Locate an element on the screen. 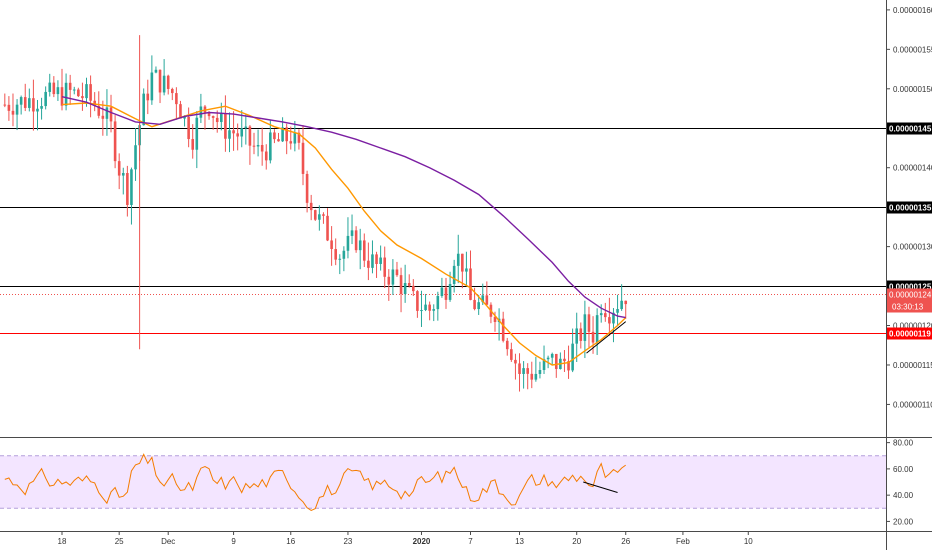 The image size is (932, 555). level-label: 0.00000135 is located at coordinates (910, 208).